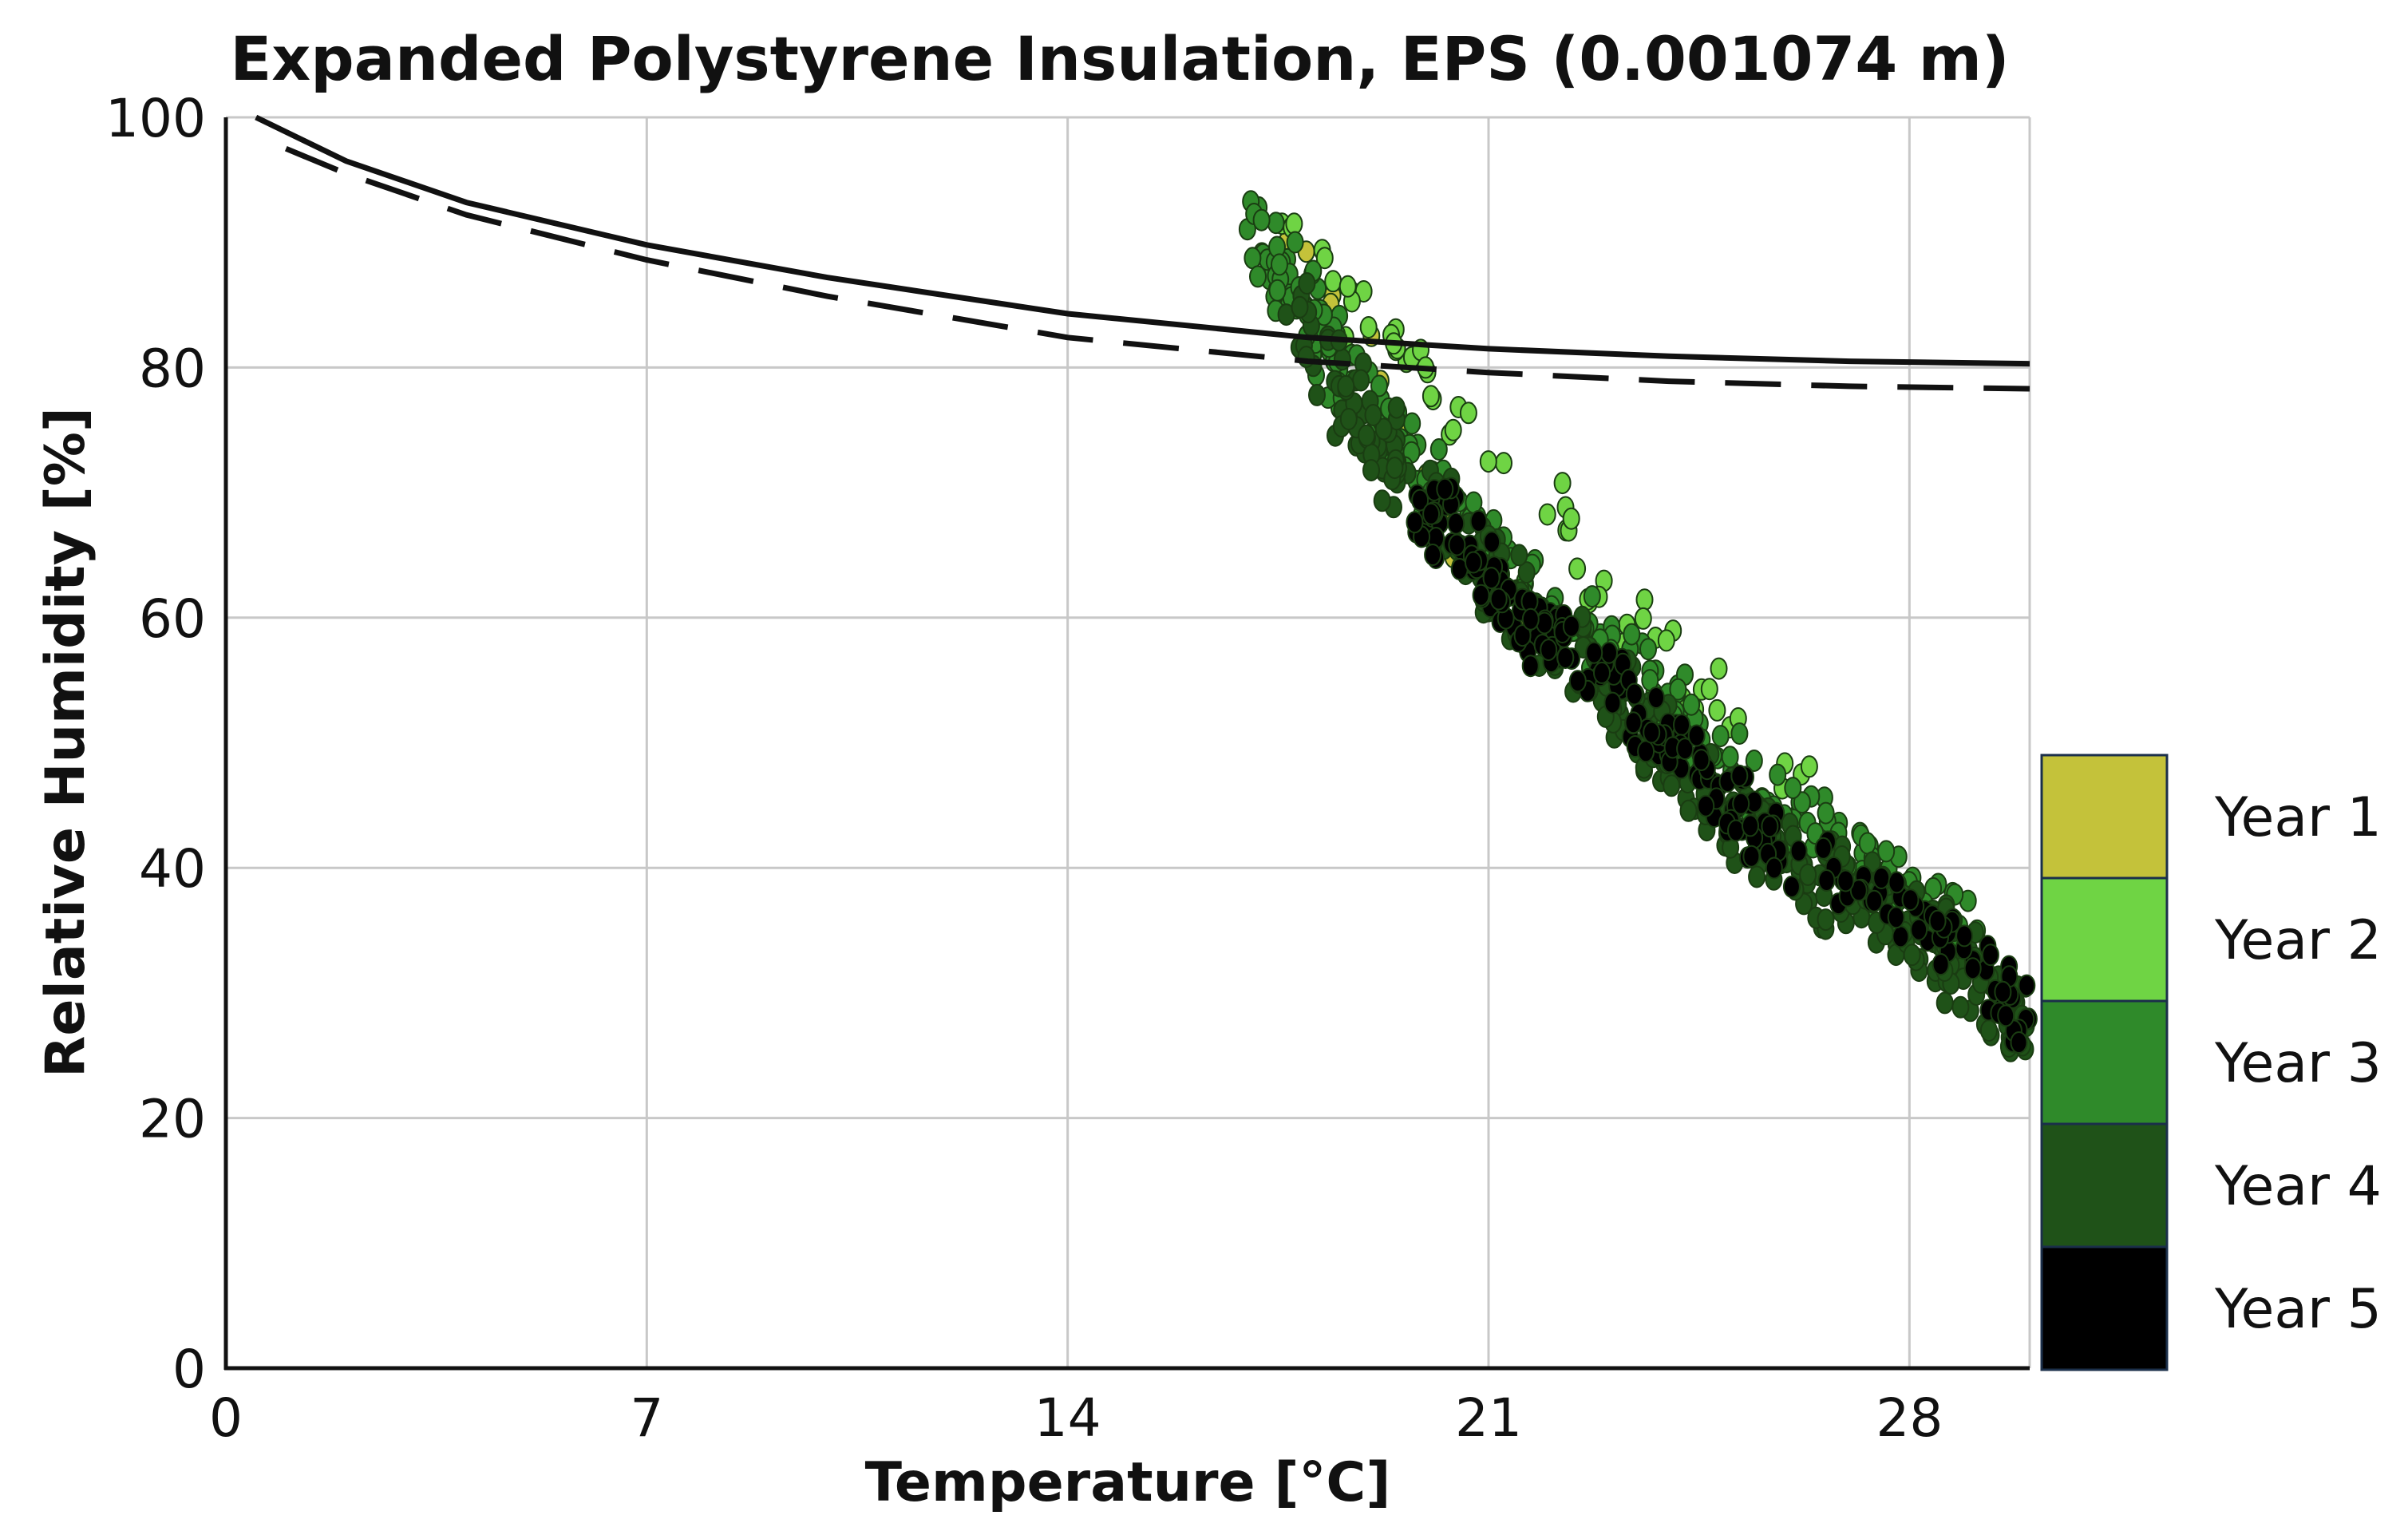 Image resolution: width=2408 pixels, height=1539 pixels. Describe the element at coordinates (172, 619) in the screenshot. I see `y-tick-label: 60` at that location.